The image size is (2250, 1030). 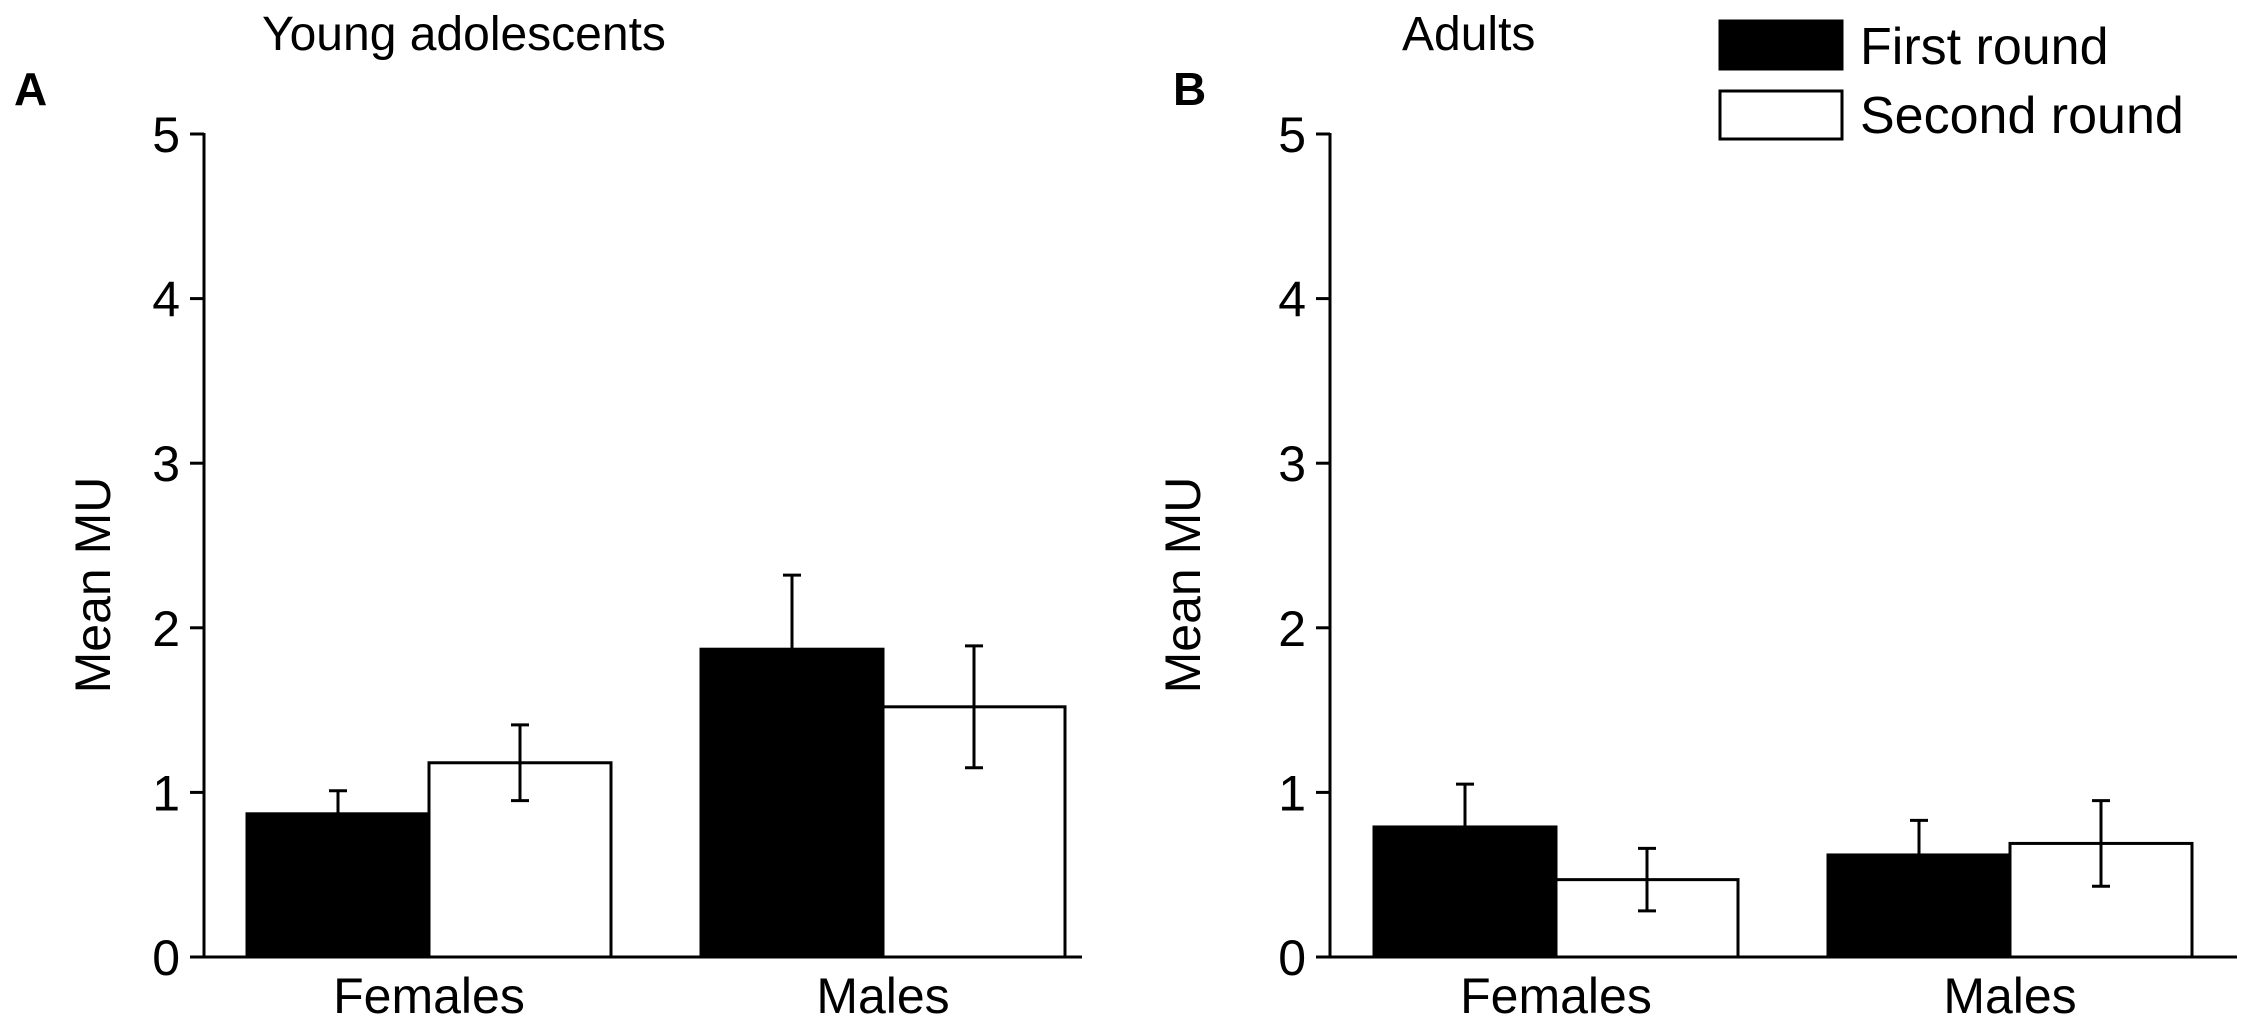 I want to click on legend-swatch-second-round, so click(x=1781, y=115).